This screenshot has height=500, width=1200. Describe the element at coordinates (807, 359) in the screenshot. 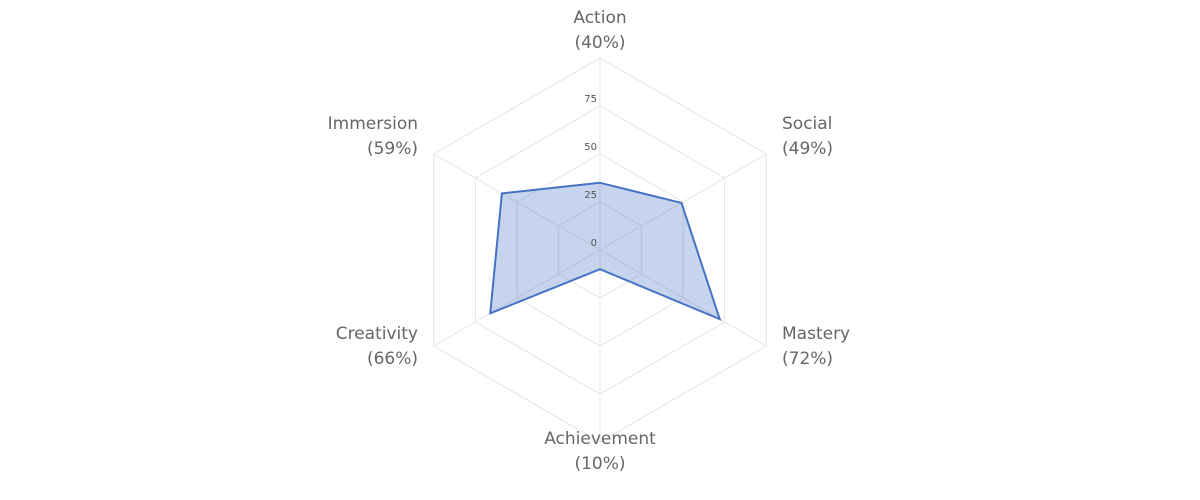

I see `category-percent-mastery: (72%)` at that location.